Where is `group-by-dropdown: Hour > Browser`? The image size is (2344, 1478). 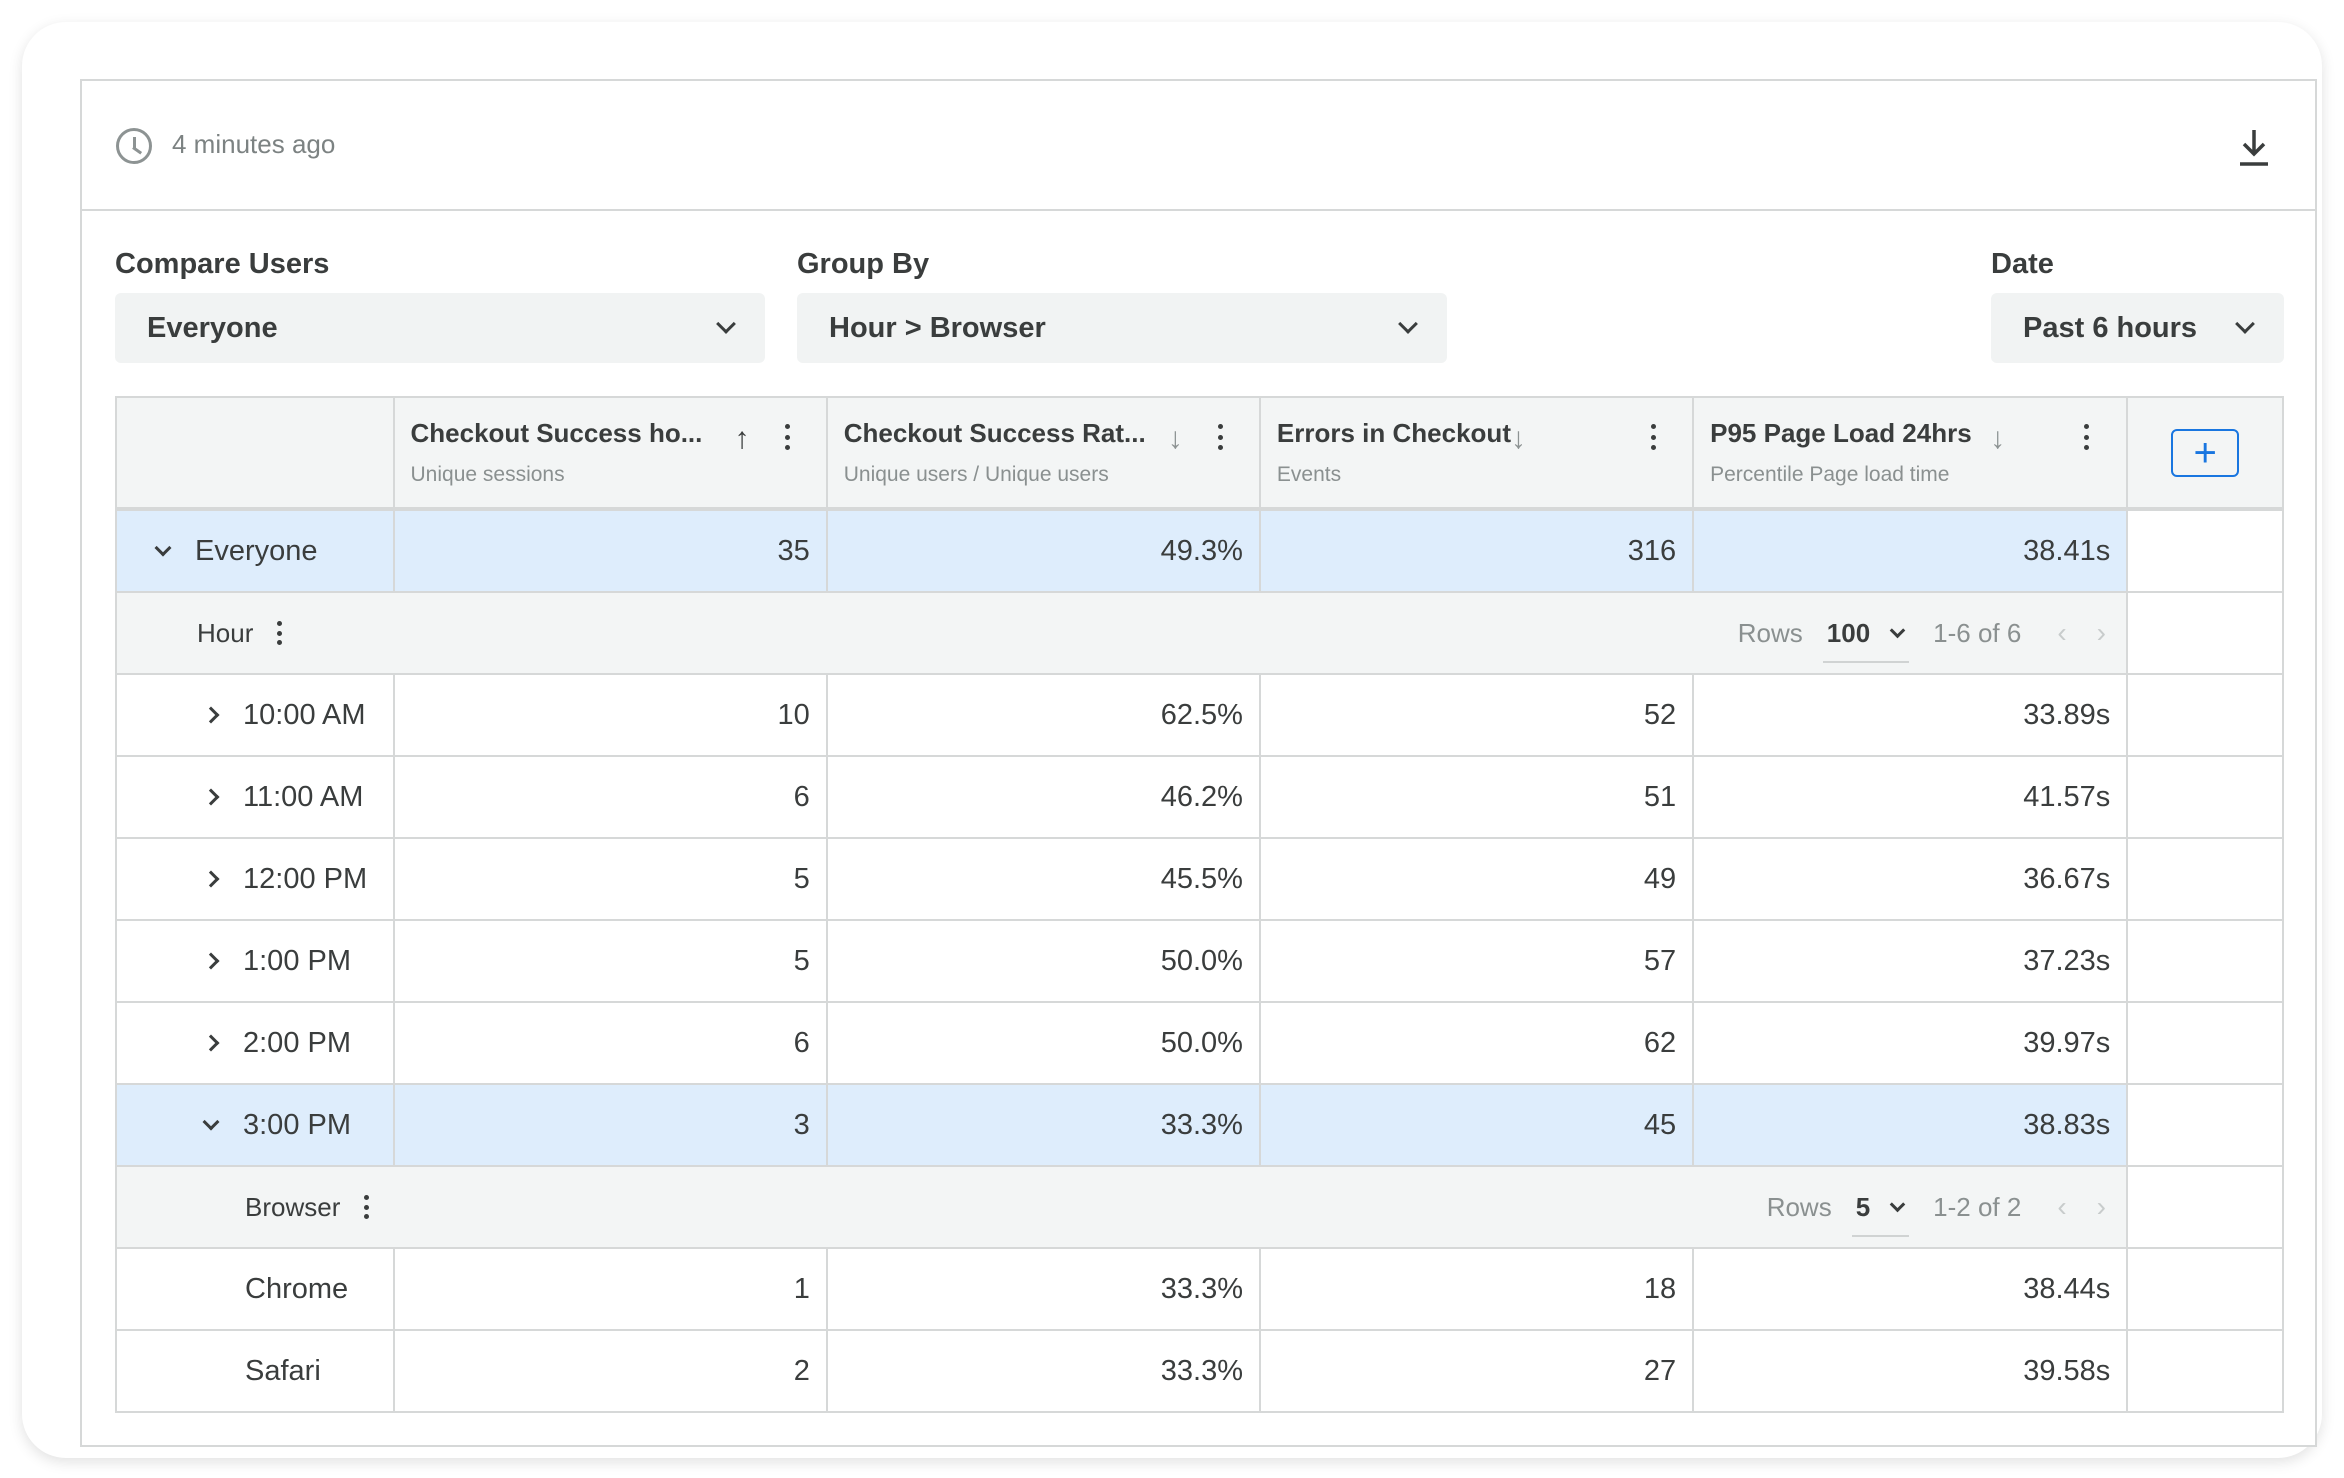 group-by-dropdown: Hour > Browser is located at coordinates (1122, 328).